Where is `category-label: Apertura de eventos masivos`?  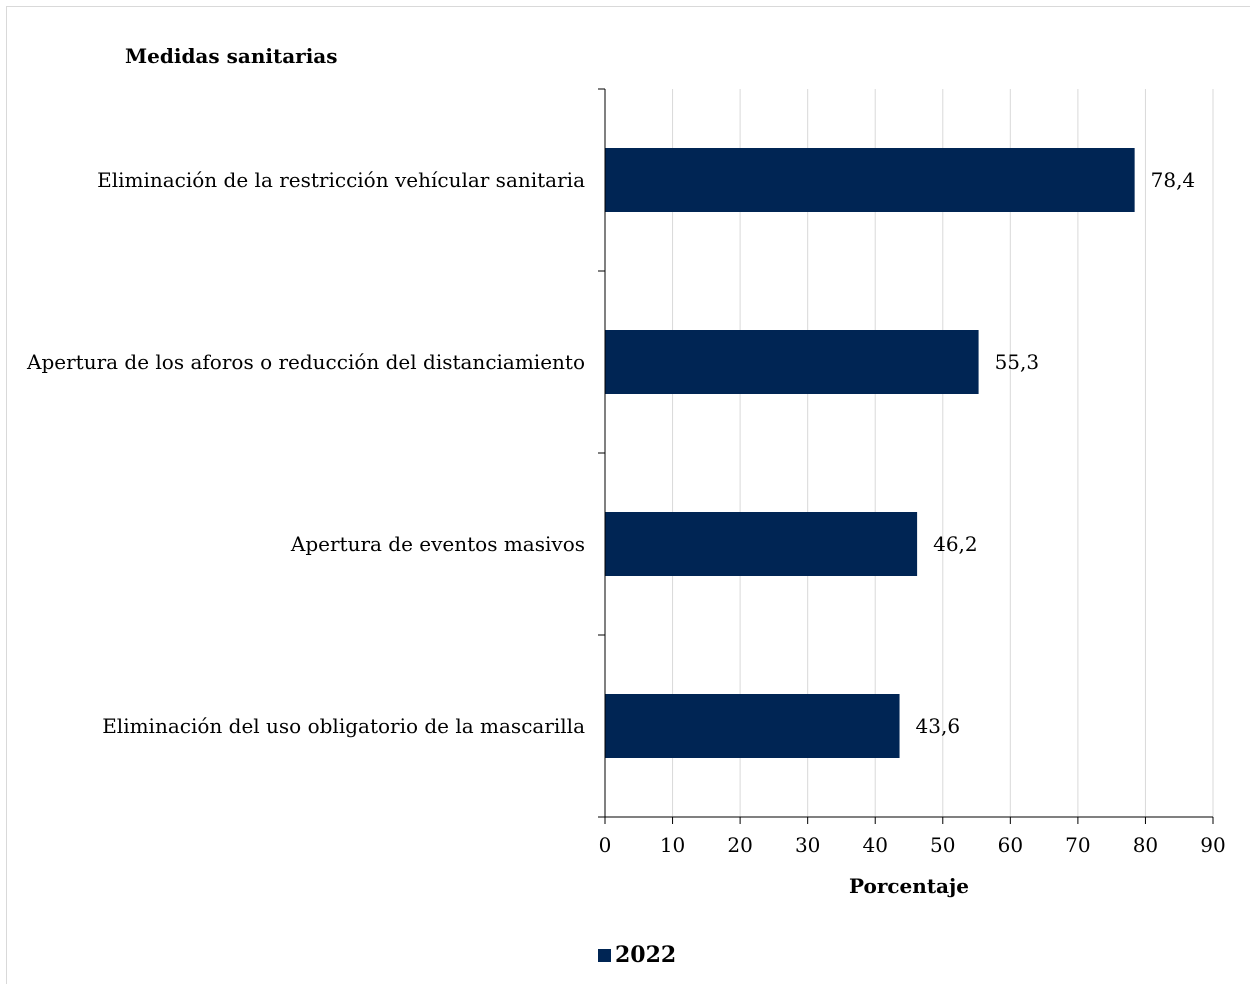
category-label: Apertura de eventos masivos is located at coordinates (437, 544).